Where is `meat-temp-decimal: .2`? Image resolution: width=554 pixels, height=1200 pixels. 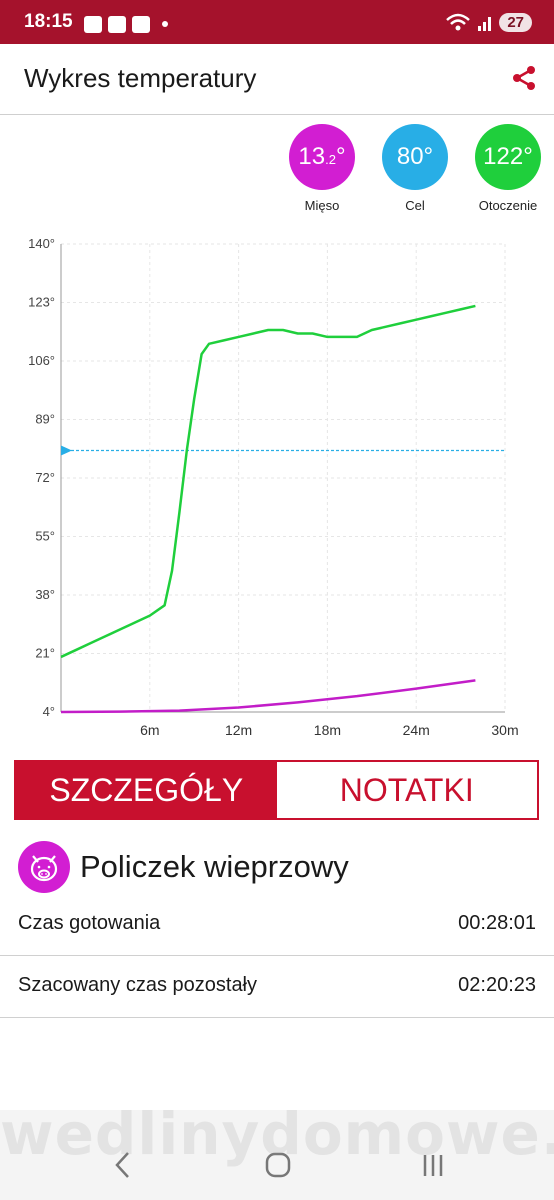
meat-temp-decimal: .2 is located at coordinates (330, 159).